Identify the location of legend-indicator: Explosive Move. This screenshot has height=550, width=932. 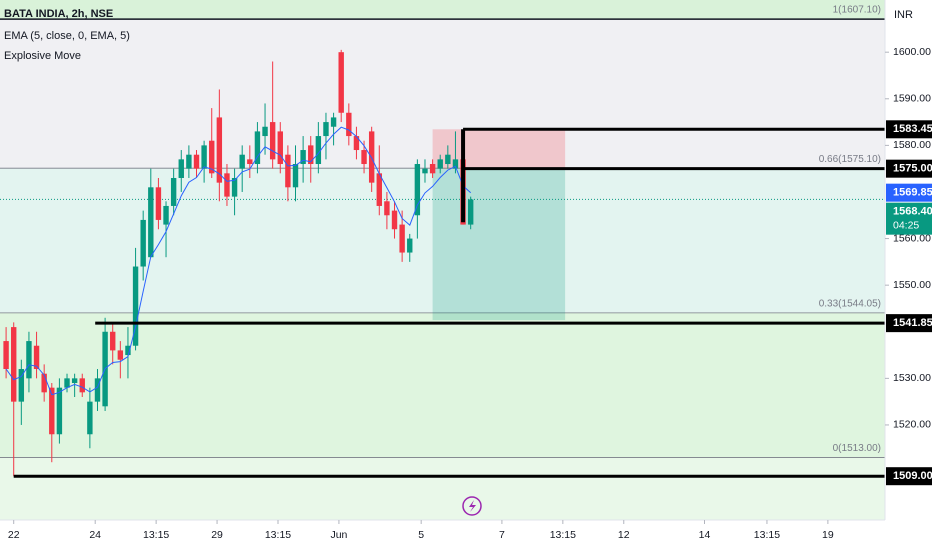
(42, 56).